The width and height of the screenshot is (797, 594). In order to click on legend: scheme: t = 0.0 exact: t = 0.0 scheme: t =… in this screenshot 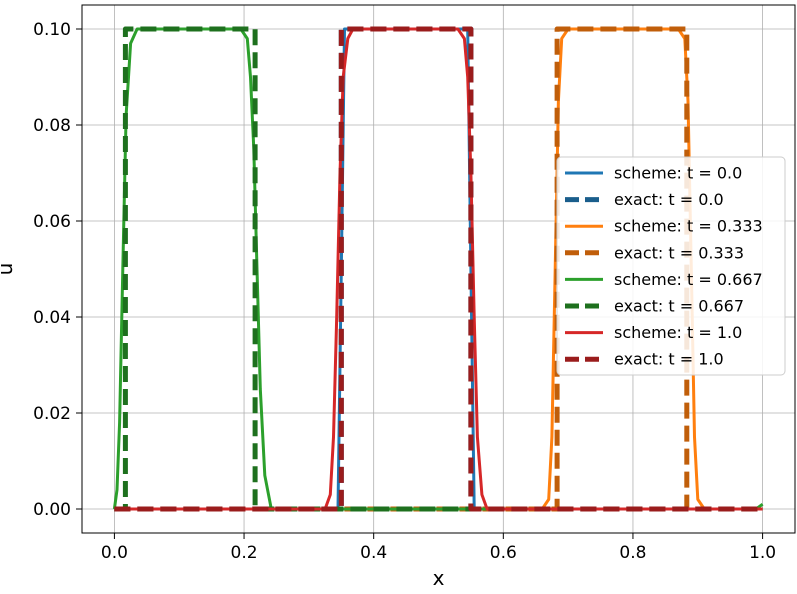, I will do `click(671, 266)`.